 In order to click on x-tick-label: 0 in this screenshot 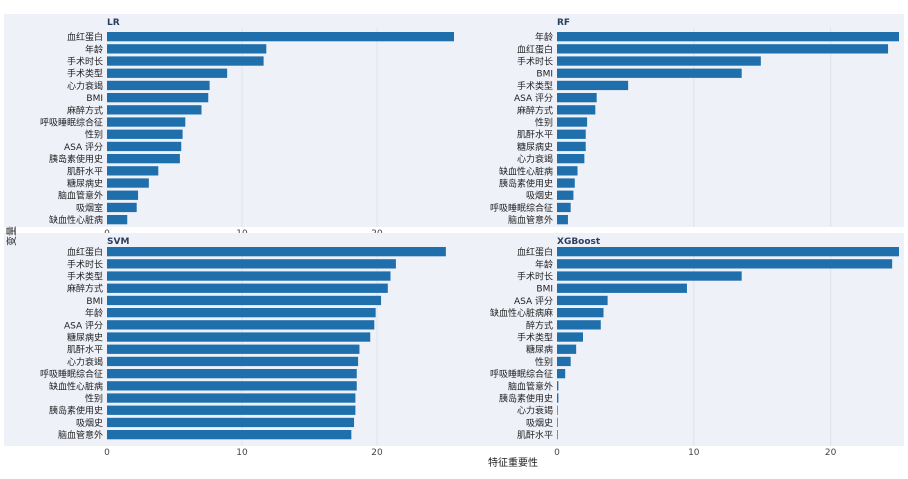, I will do `click(557, 453)`.